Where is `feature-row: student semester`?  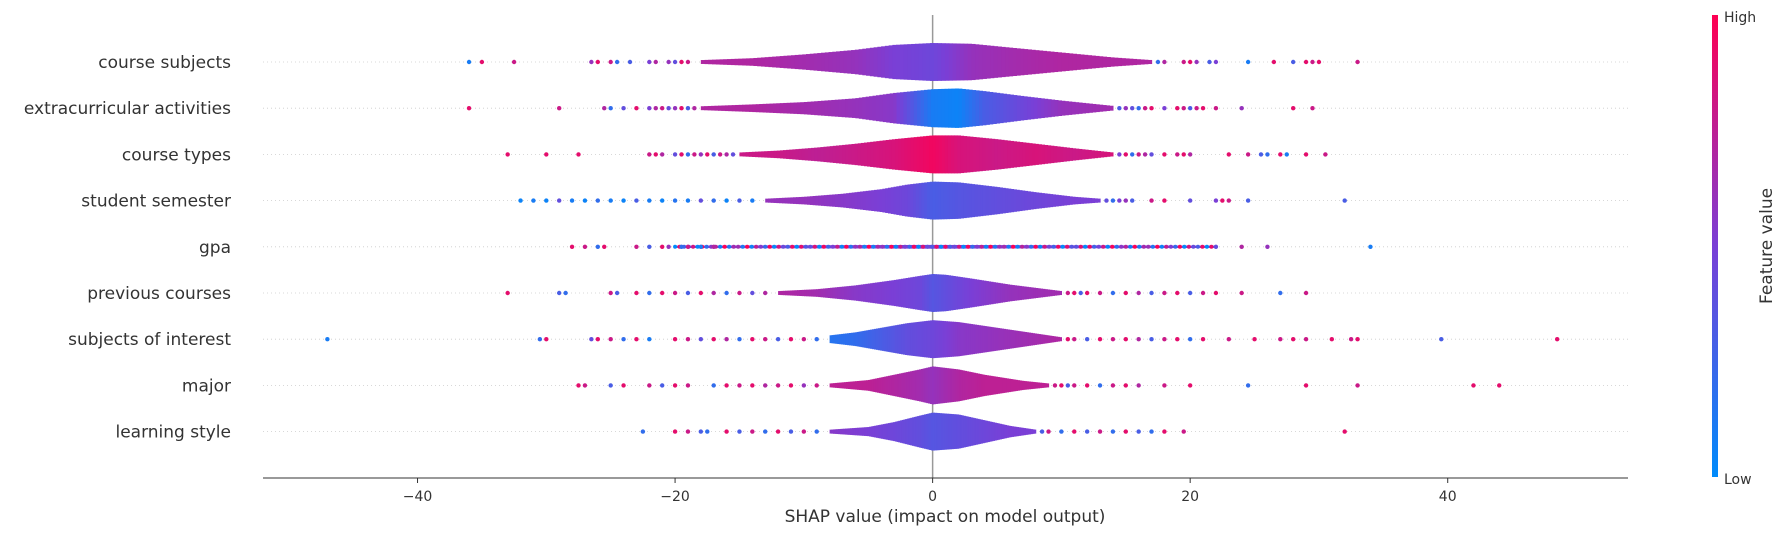 feature-row: student semester is located at coordinates (854, 200).